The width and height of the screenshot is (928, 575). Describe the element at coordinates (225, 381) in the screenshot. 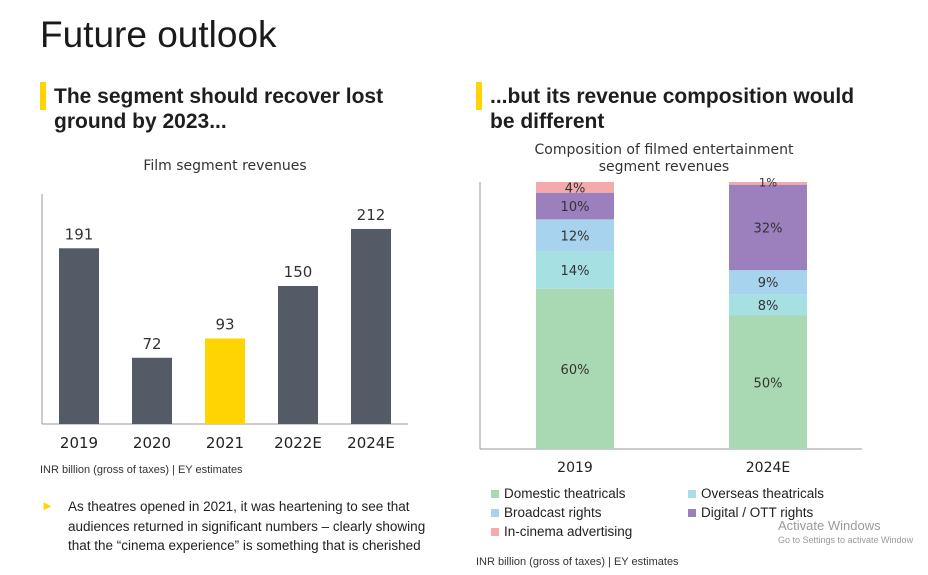

I see `bar-2021` at that location.